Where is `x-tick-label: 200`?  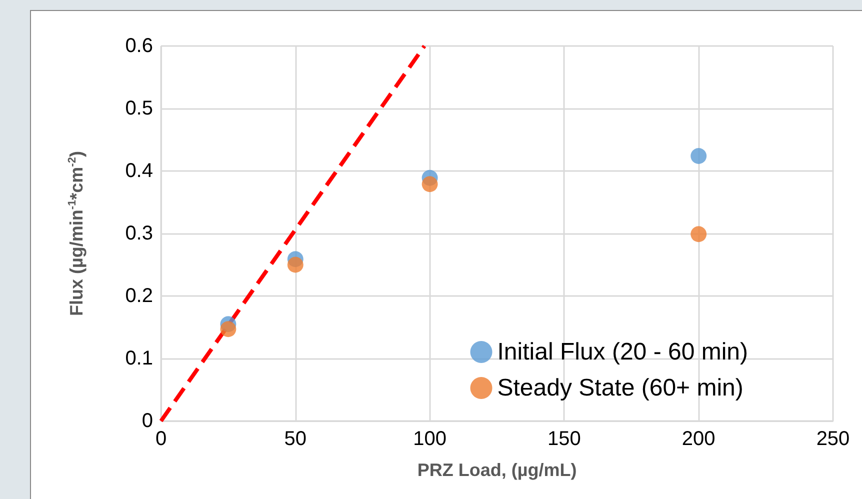 x-tick-label: 200 is located at coordinates (699, 439).